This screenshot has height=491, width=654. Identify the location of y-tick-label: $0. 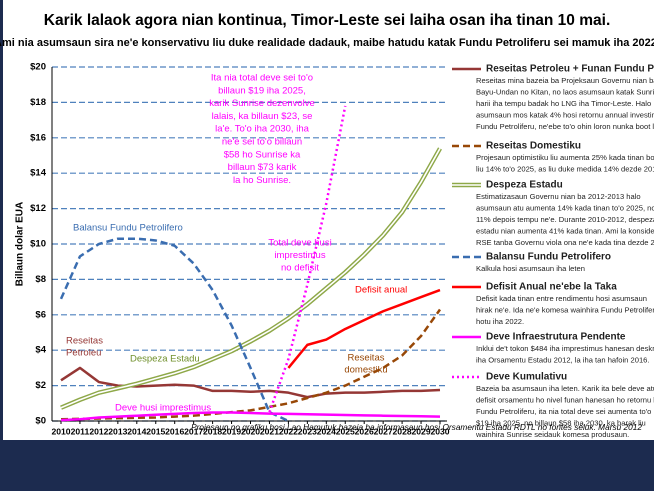
(40, 421).